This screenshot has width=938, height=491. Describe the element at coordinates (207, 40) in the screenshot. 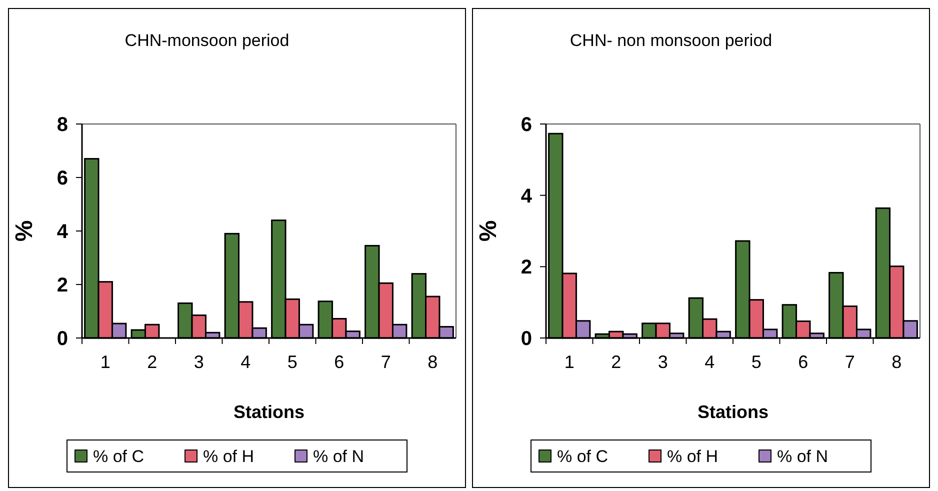

I see `chart-title: CHN-monsoon period` at that location.